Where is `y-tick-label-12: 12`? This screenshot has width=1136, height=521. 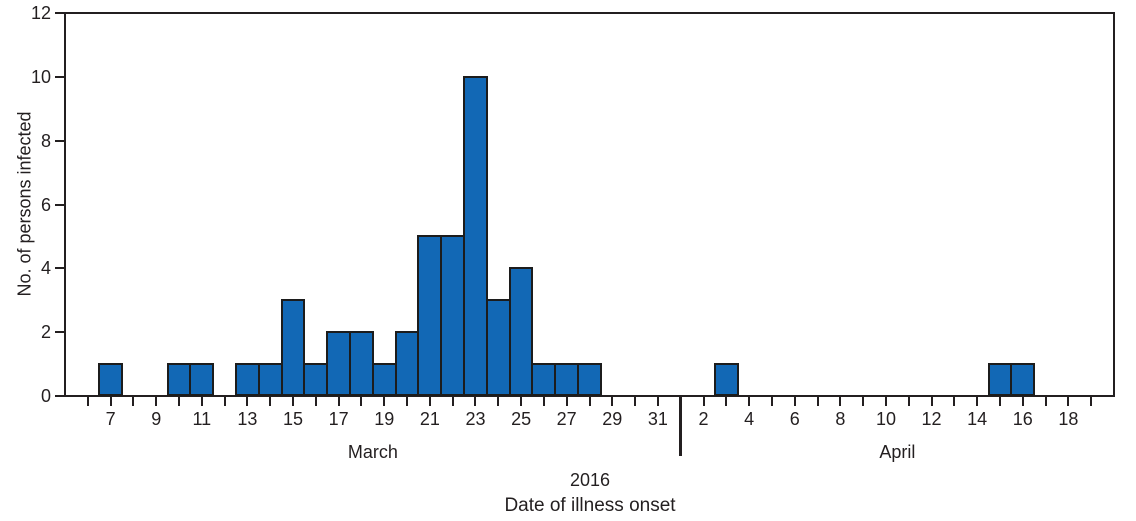 y-tick-label-12: 12 is located at coordinates (40, 13).